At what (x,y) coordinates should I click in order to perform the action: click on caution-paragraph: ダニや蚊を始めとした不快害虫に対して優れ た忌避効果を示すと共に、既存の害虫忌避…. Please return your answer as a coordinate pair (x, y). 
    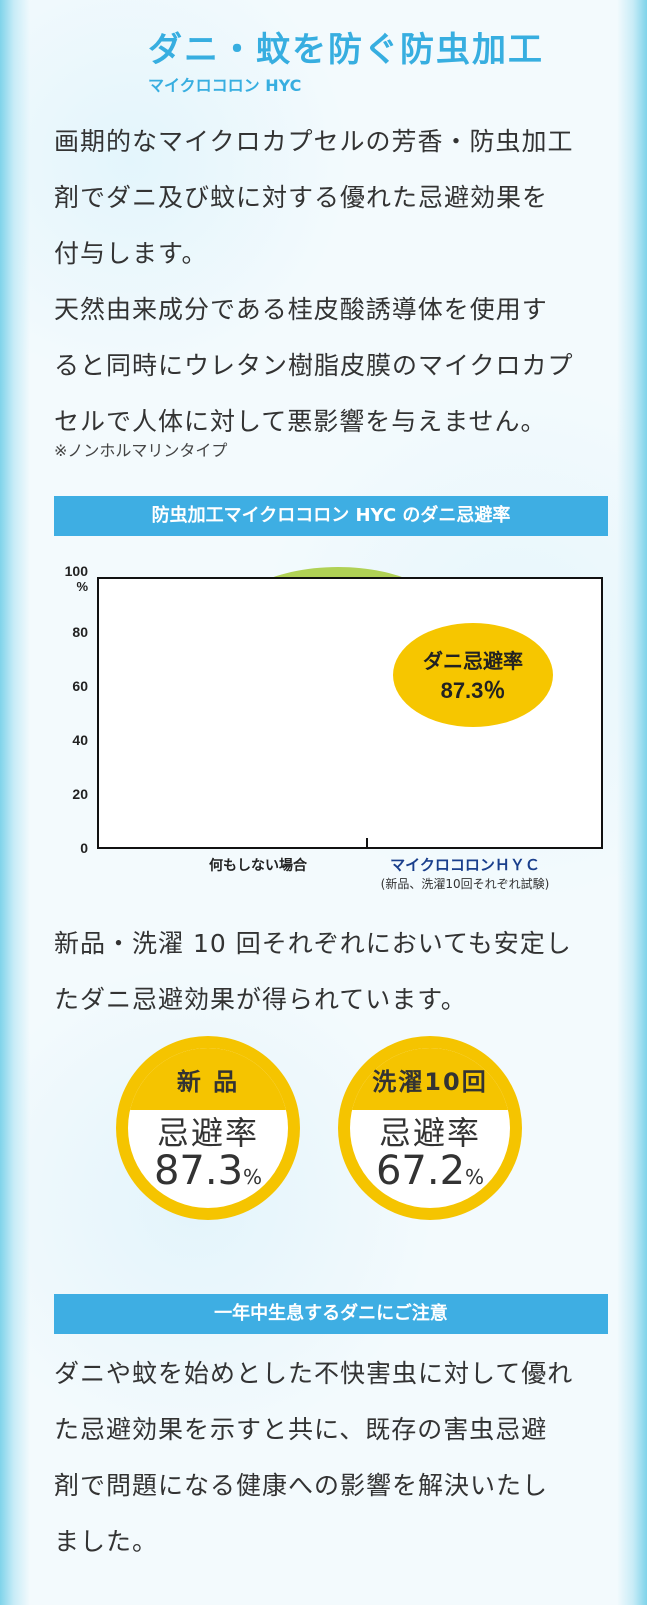
    Looking at the image, I should click on (334, 1458).